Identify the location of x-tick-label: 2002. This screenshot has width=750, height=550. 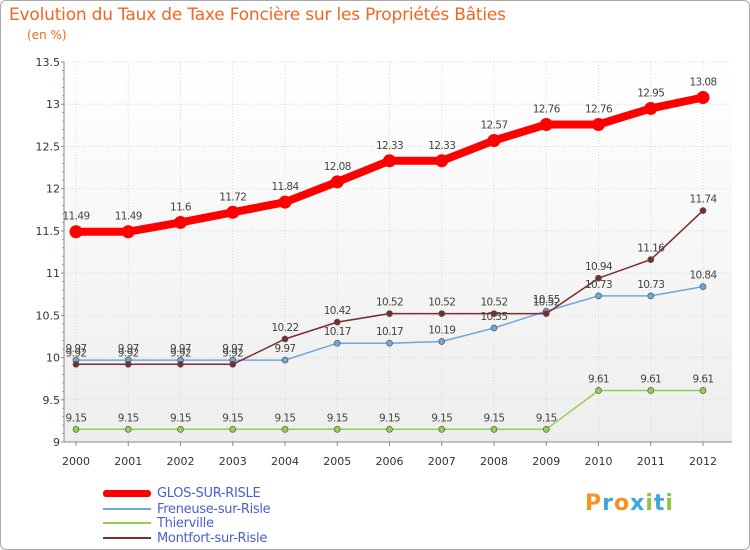
(181, 461).